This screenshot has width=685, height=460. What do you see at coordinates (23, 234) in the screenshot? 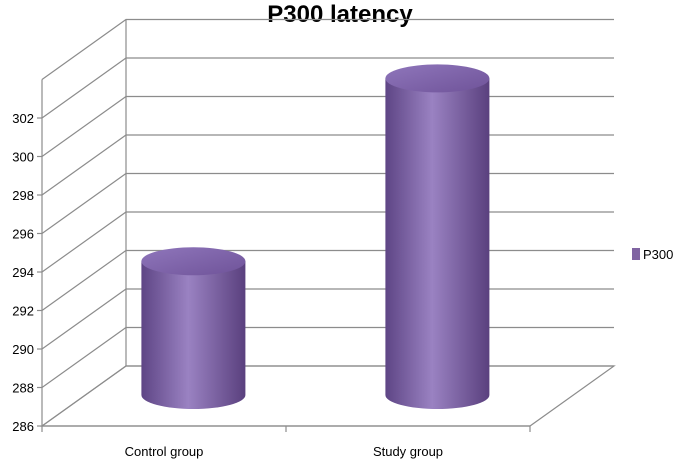
I see `y-tick-label: 296` at bounding box center [23, 234].